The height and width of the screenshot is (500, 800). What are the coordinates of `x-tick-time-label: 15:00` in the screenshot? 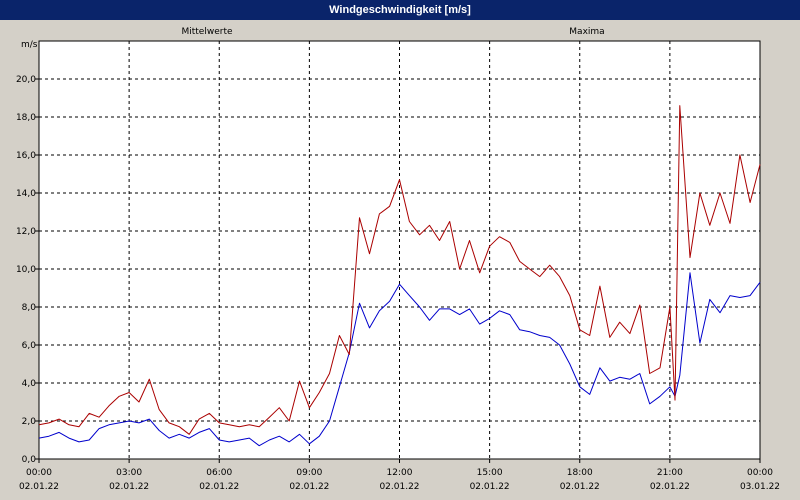 It's located at (490, 473).